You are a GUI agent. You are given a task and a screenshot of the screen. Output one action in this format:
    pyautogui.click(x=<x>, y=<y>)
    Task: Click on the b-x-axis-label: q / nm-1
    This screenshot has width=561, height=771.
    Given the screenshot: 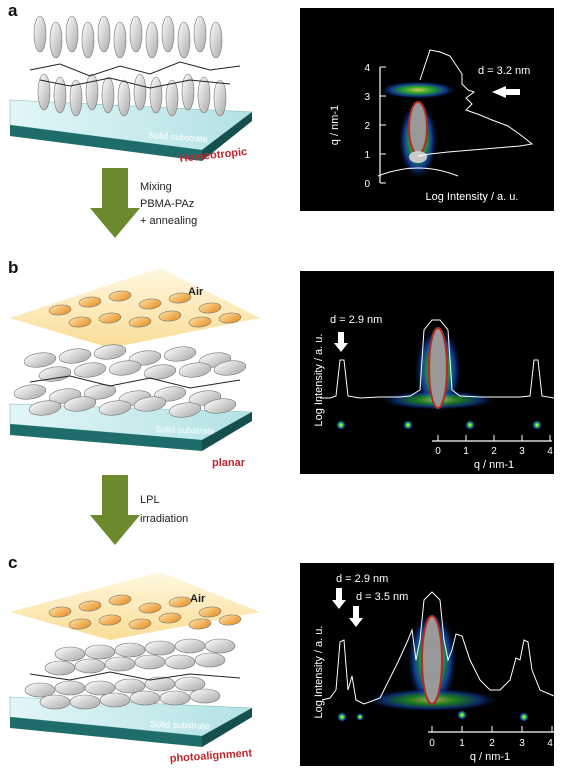 What is the action you would take?
    pyautogui.click(x=494, y=465)
    